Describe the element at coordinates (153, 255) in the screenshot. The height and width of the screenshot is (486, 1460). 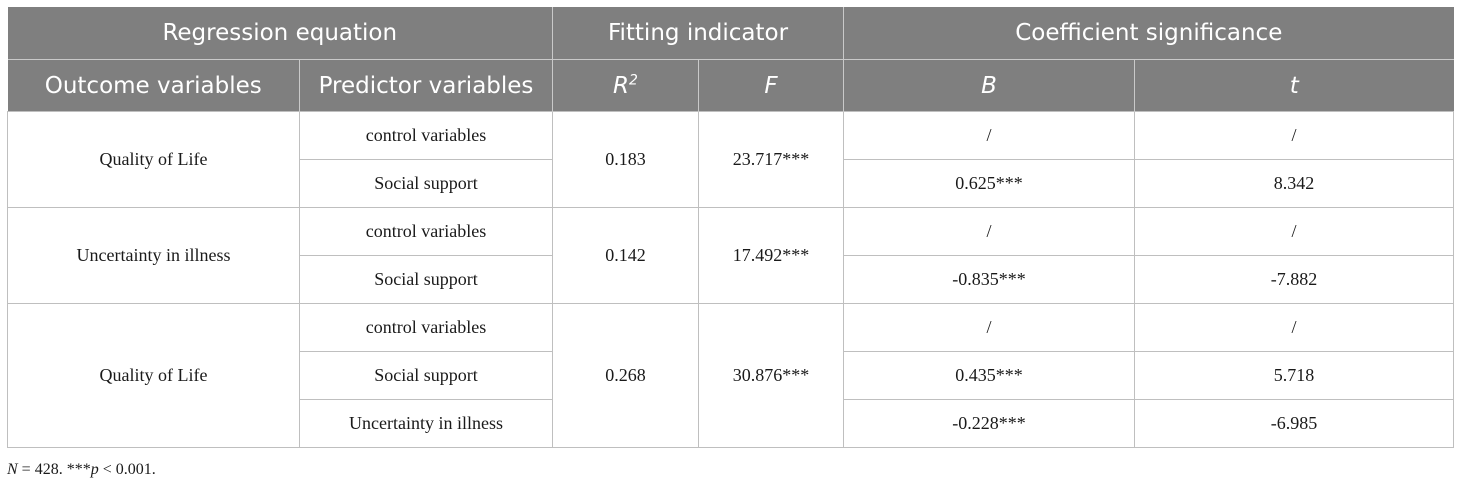
I see `outcome-cell: Uncertainty in illness` at that location.